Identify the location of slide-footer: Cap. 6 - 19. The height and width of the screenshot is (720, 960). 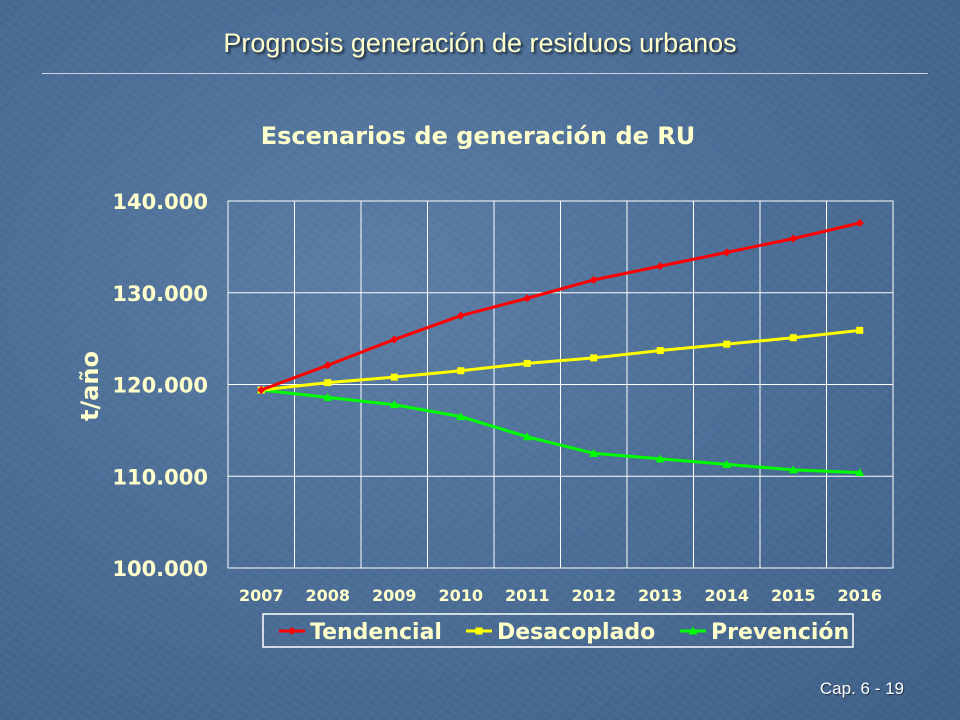
(861, 688).